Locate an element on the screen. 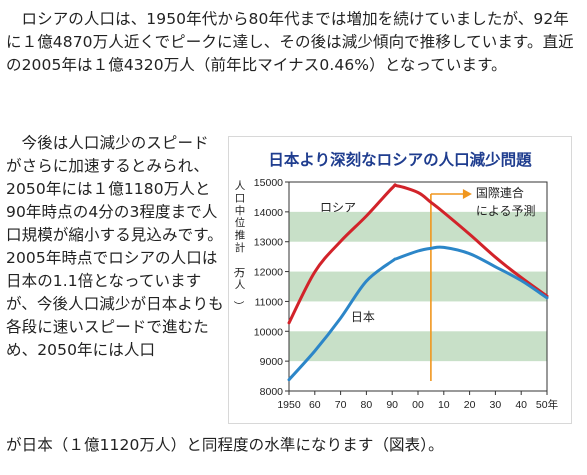 The width and height of the screenshot is (587, 475). y-tick-label: 14000 is located at coordinates (268, 213).